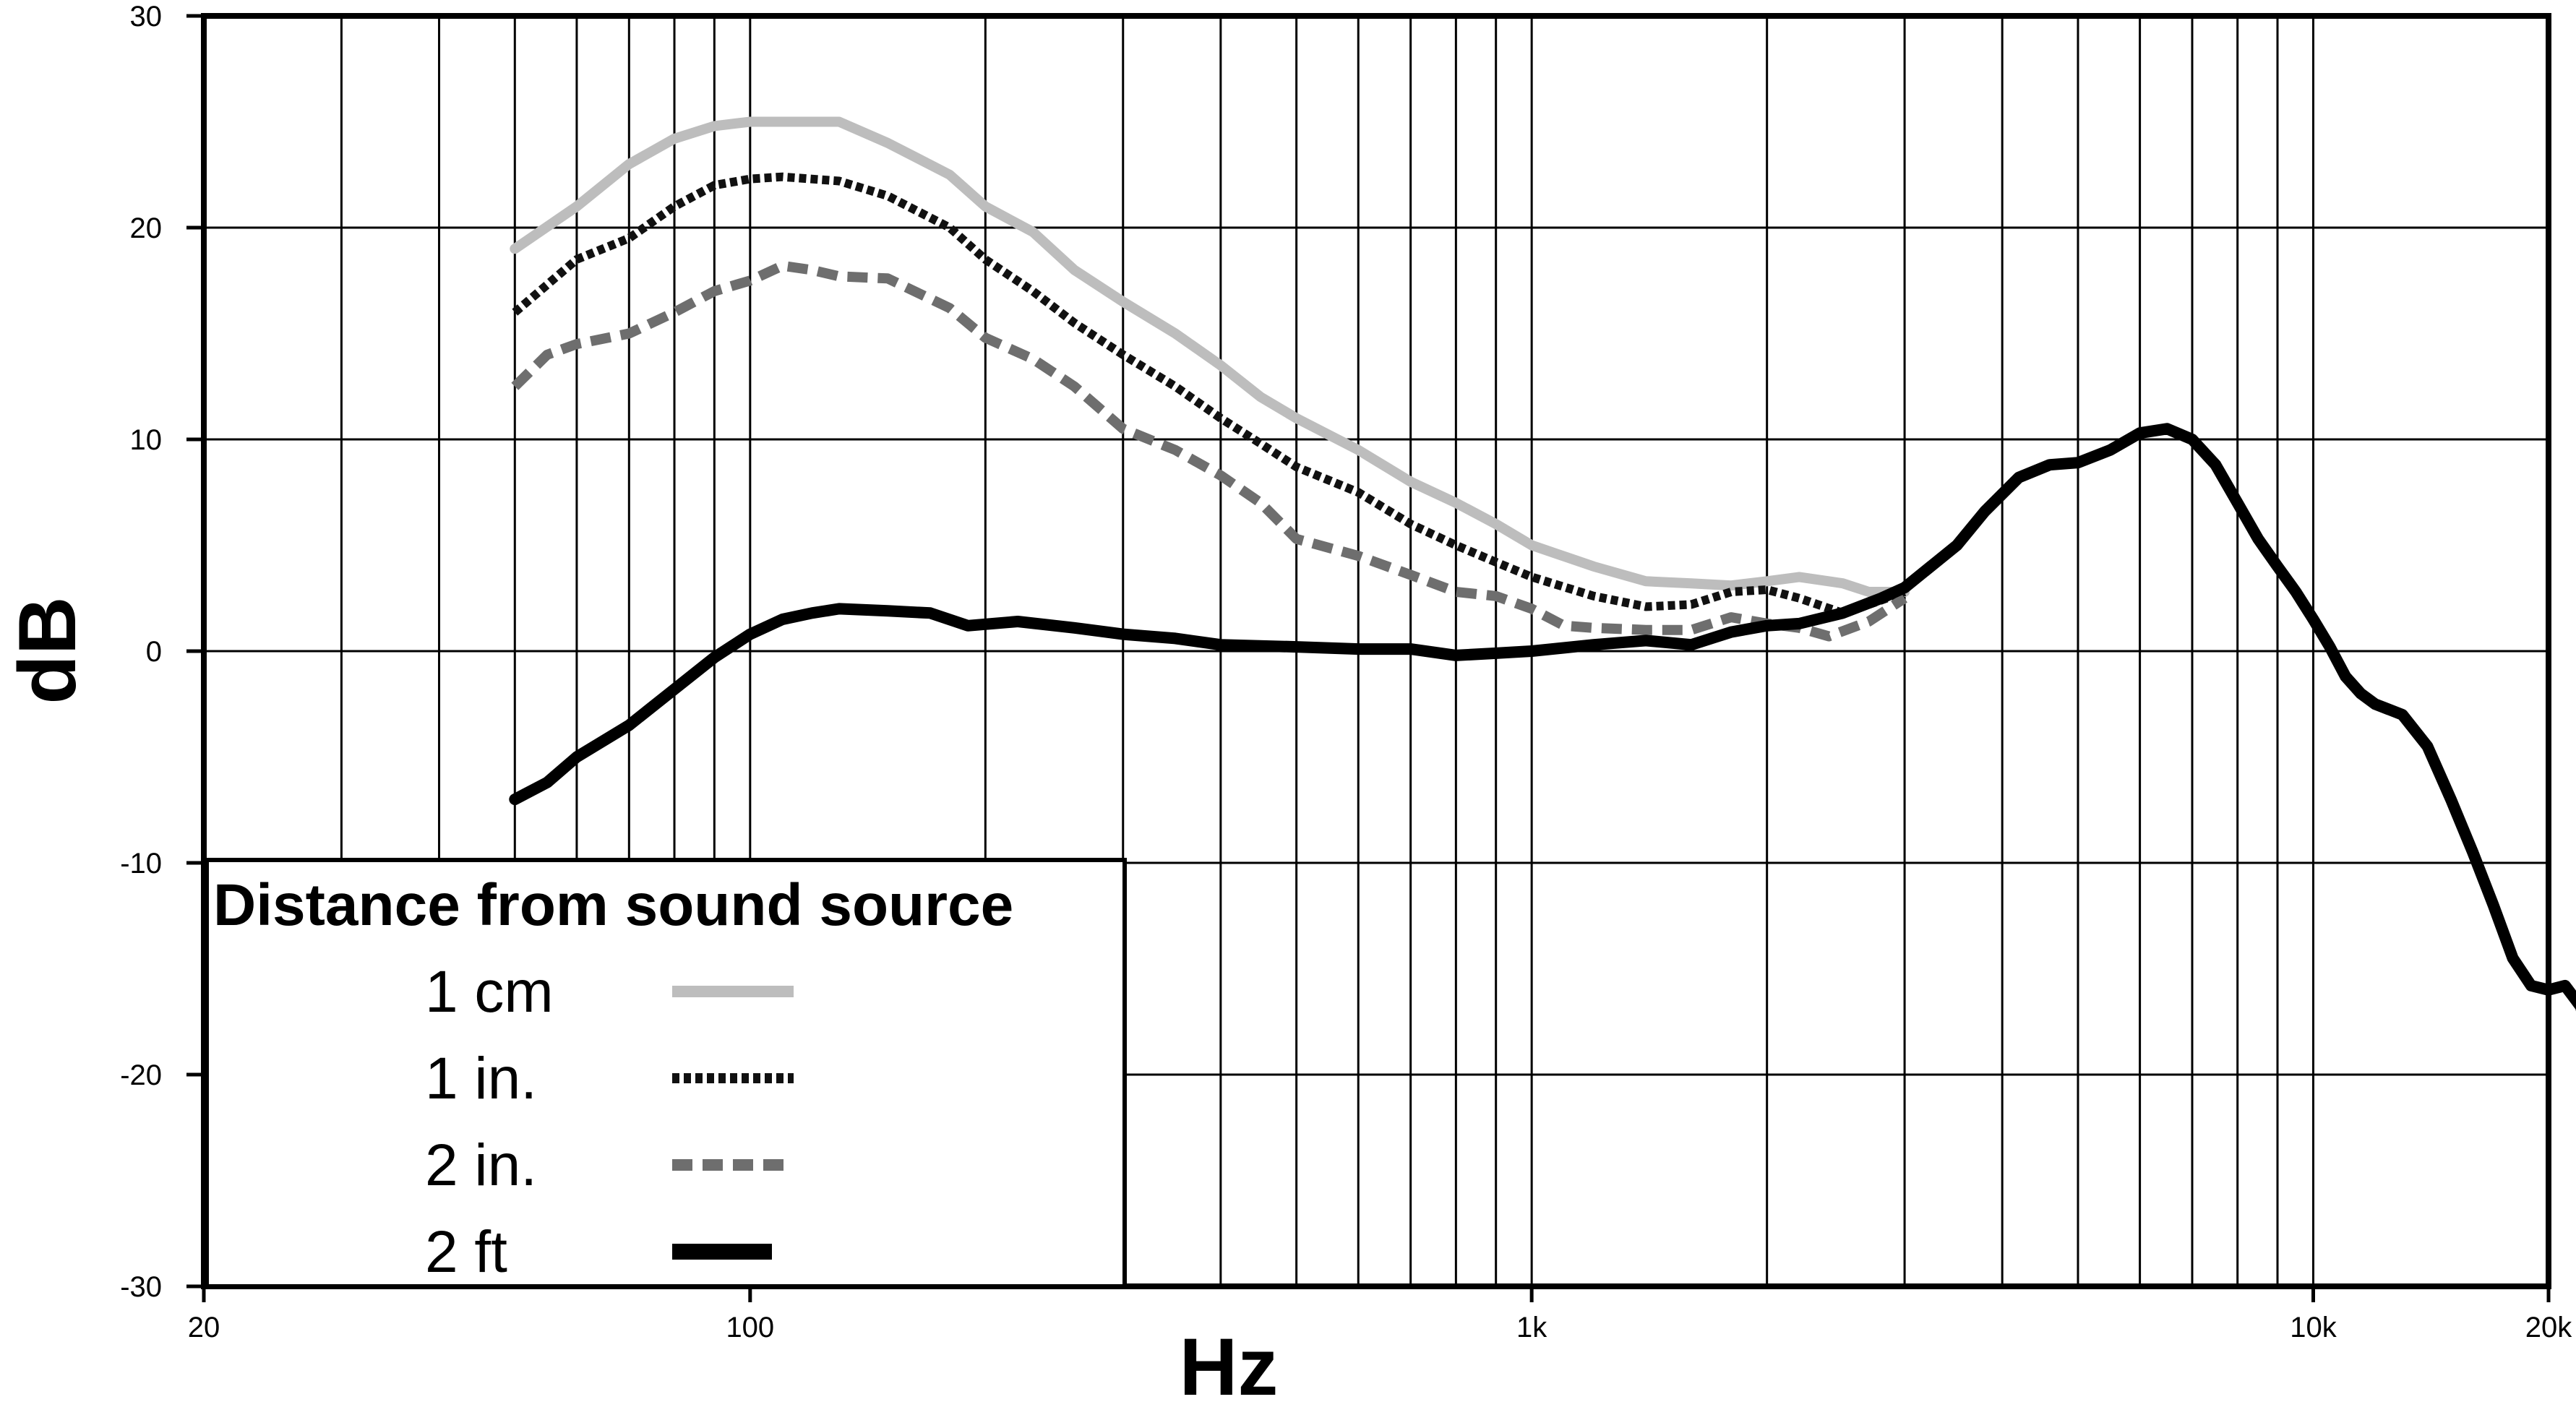  What do you see at coordinates (204, 1327) in the screenshot?
I see `x-tick-label: 20` at bounding box center [204, 1327].